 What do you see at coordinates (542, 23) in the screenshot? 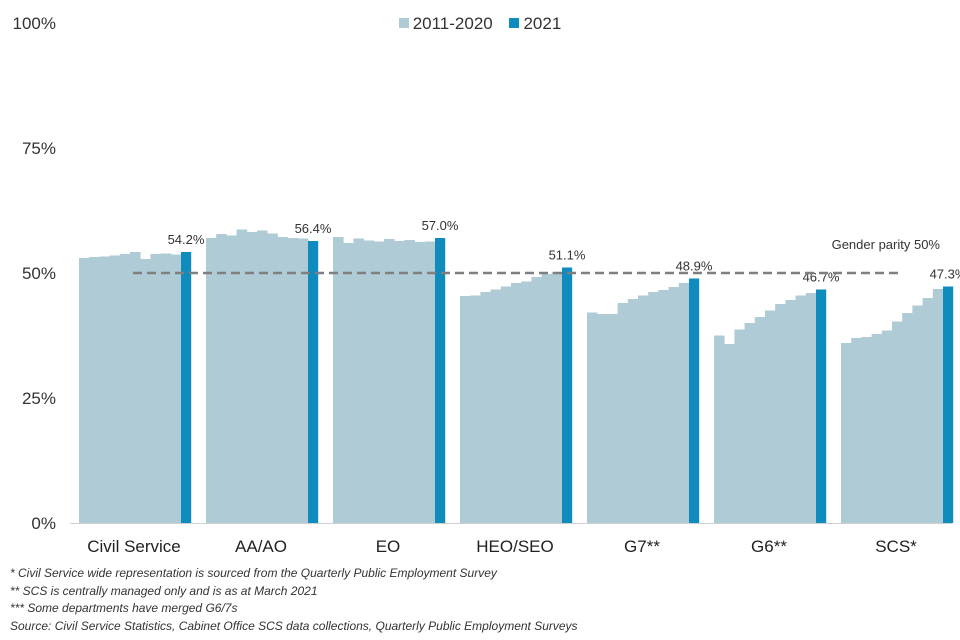
I see `legend-label-2021: 2021` at bounding box center [542, 23].